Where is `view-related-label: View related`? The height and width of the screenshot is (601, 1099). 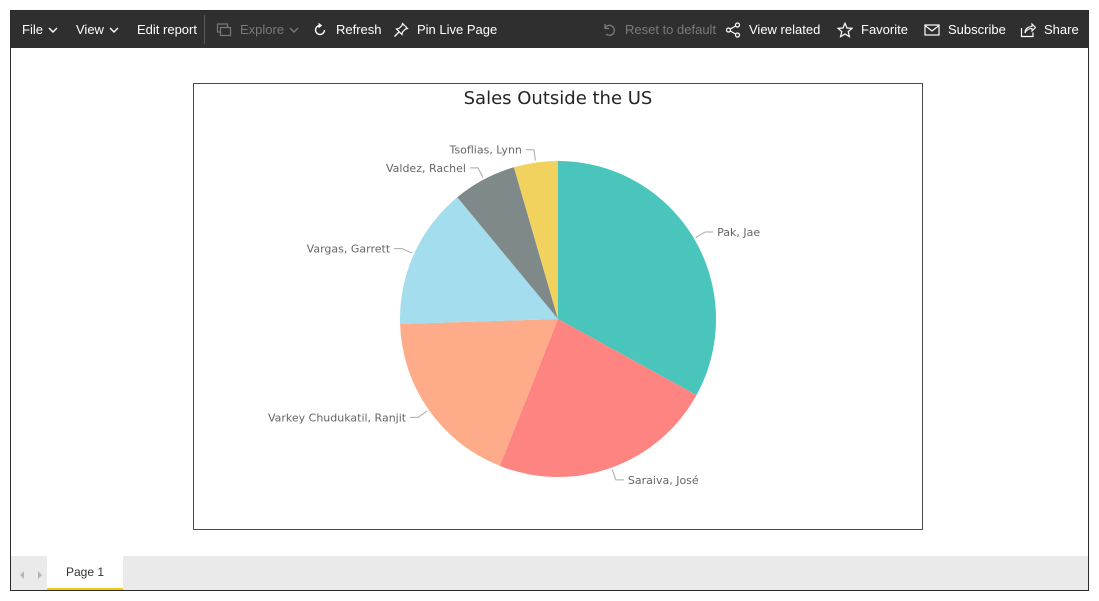 view-related-label: View related is located at coordinates (785, 29).